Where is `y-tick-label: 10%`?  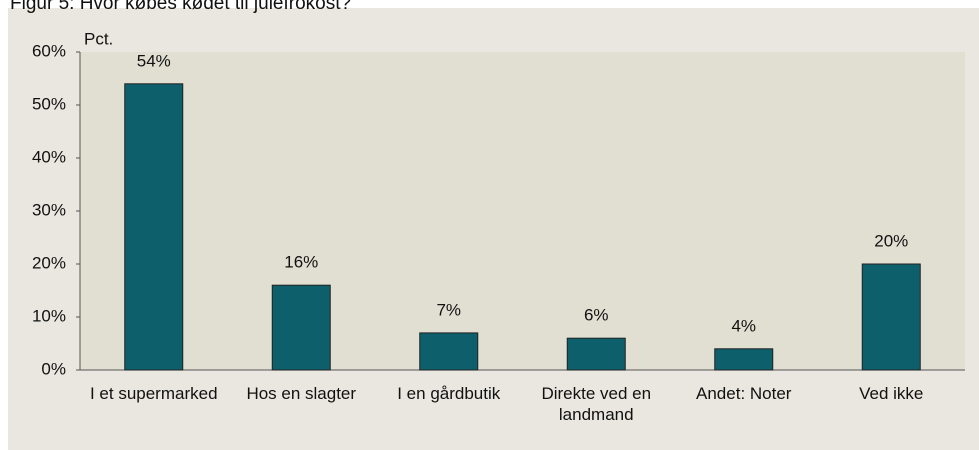 y-tick-label: 10% is located at coordinates (49, 315).